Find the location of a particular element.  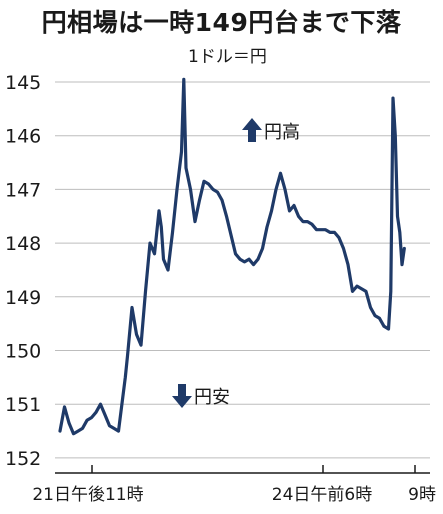

yen-down-annotation: 円安 is located at coordinates (201, 396).